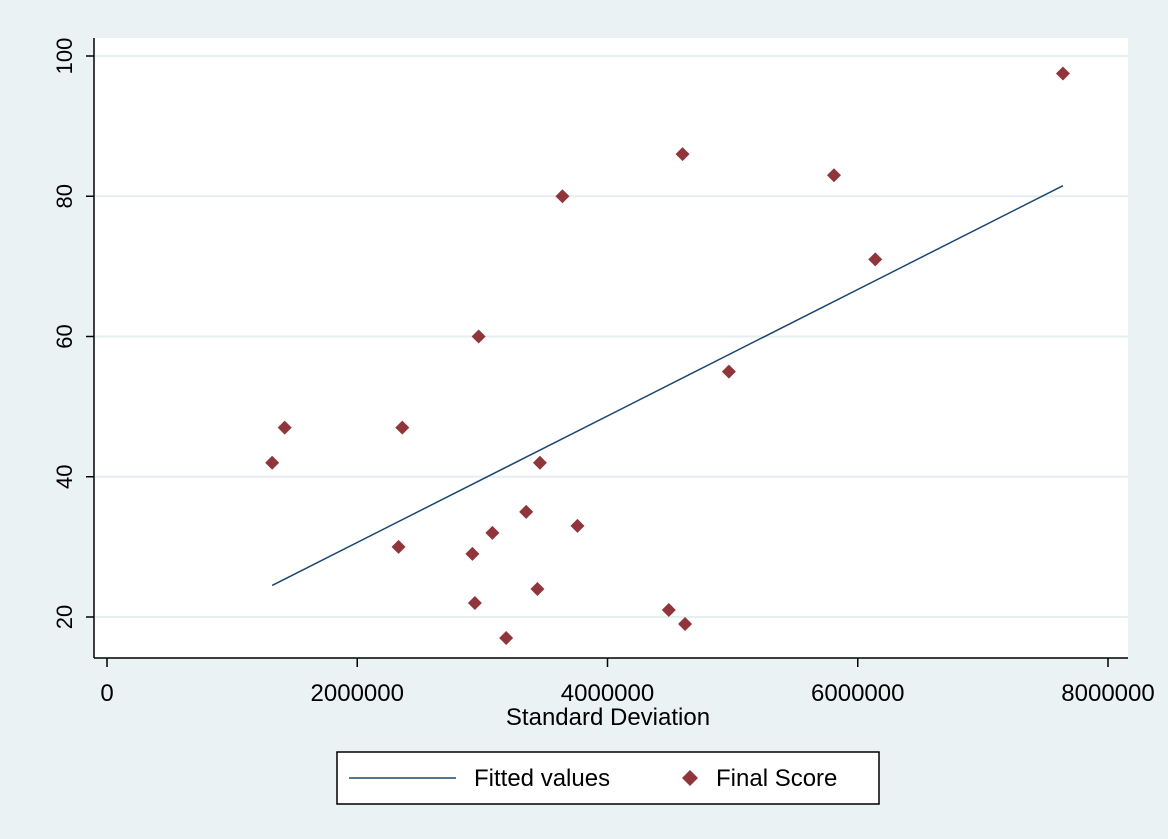 This screenshot has height=839, width=1168. Describe the element at coordinates (64, 196) in the screenshot. I see `y-tick-label: 80` at that location.